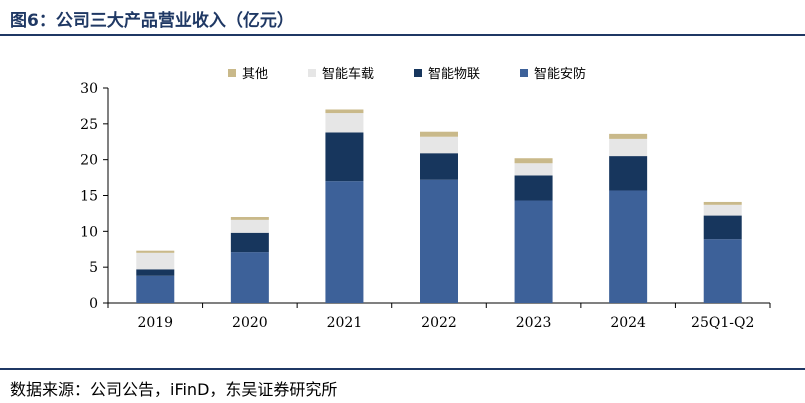 The image size is (805, 403). I want to click on legend-item: 其他, so click(248, 72).